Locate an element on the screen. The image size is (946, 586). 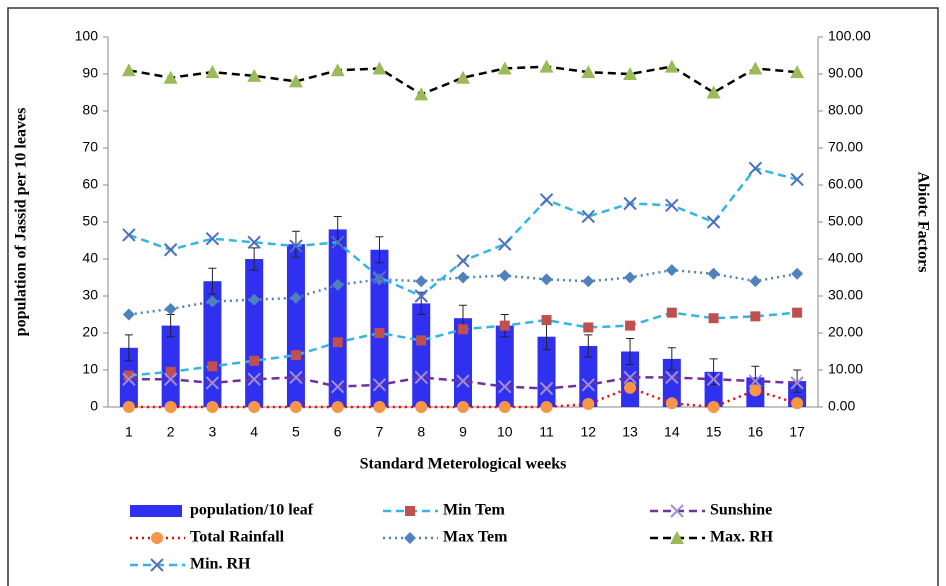
x-tick-label: 8 is located at coordinates (421, 432).